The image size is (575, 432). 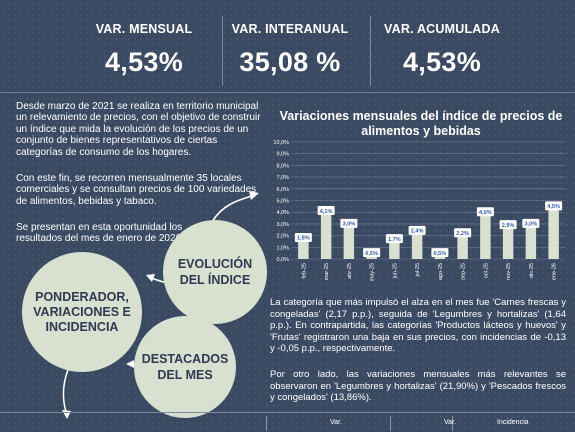 What do you see at coordinates (336, 422) in the screenshot?
I see `table-header-var-1: Var.` at bounding box center [336, 422].